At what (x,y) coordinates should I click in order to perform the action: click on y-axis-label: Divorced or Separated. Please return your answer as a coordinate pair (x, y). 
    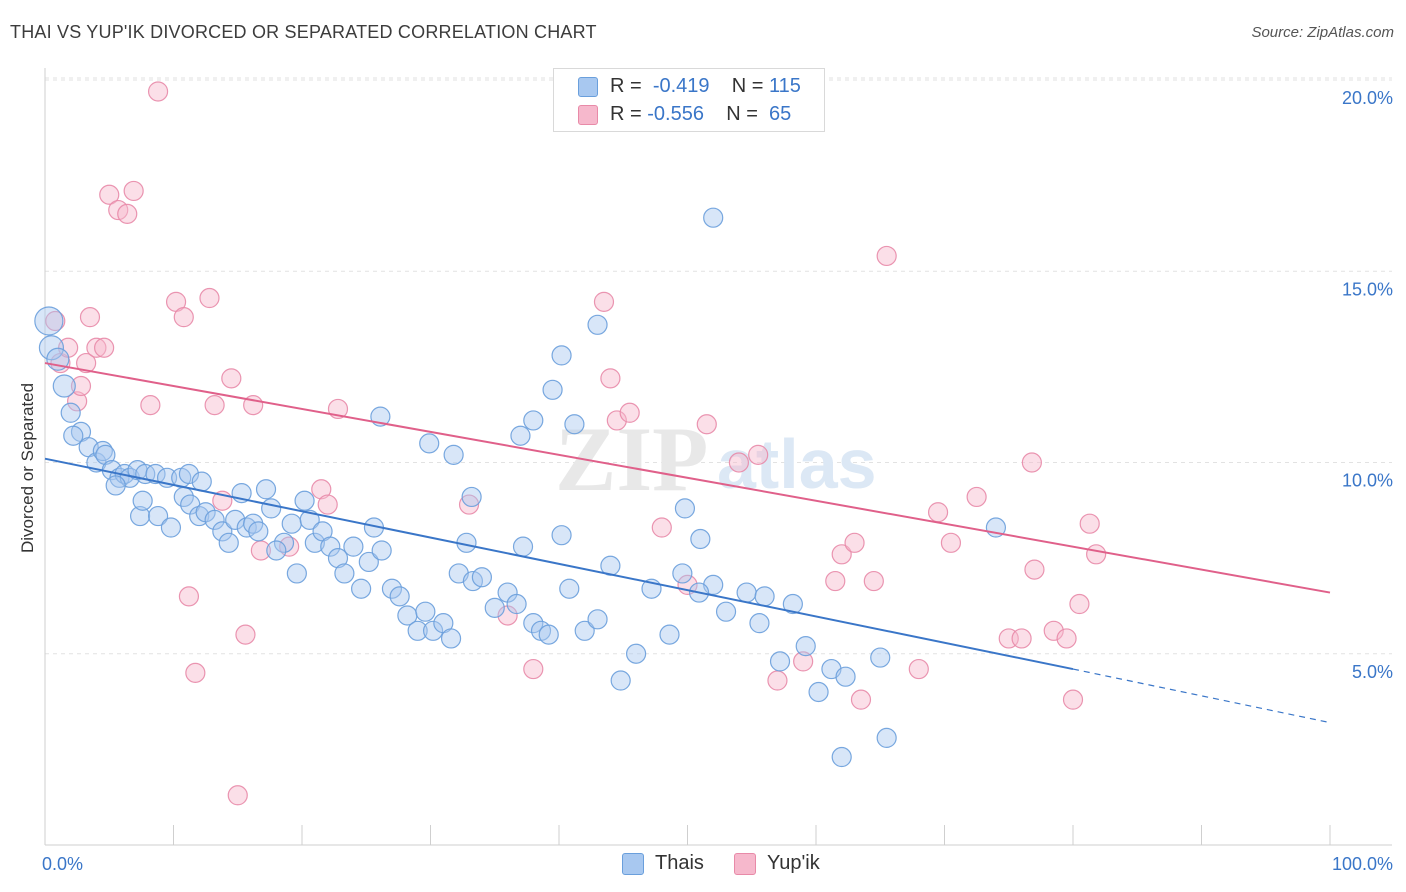
    Looking at the image, I should click on (27, 467).